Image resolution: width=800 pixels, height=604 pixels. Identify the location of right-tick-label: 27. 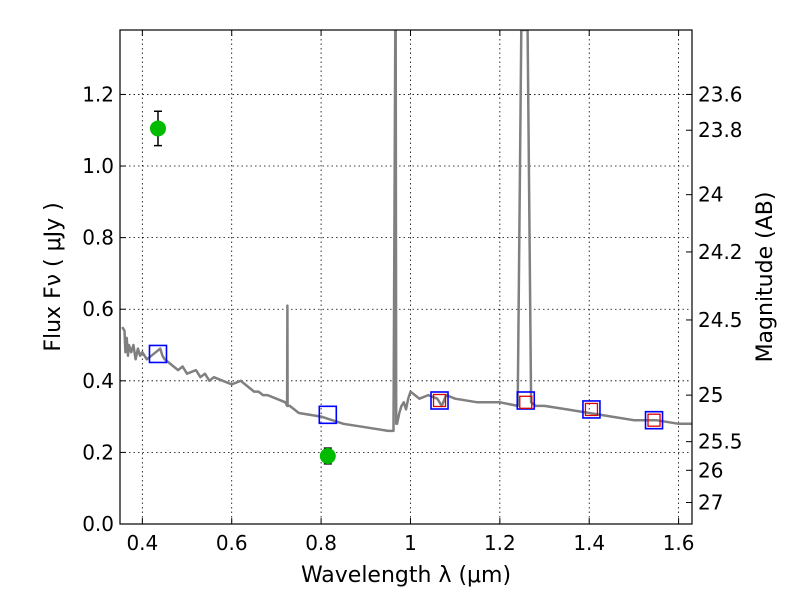
(710, 503).